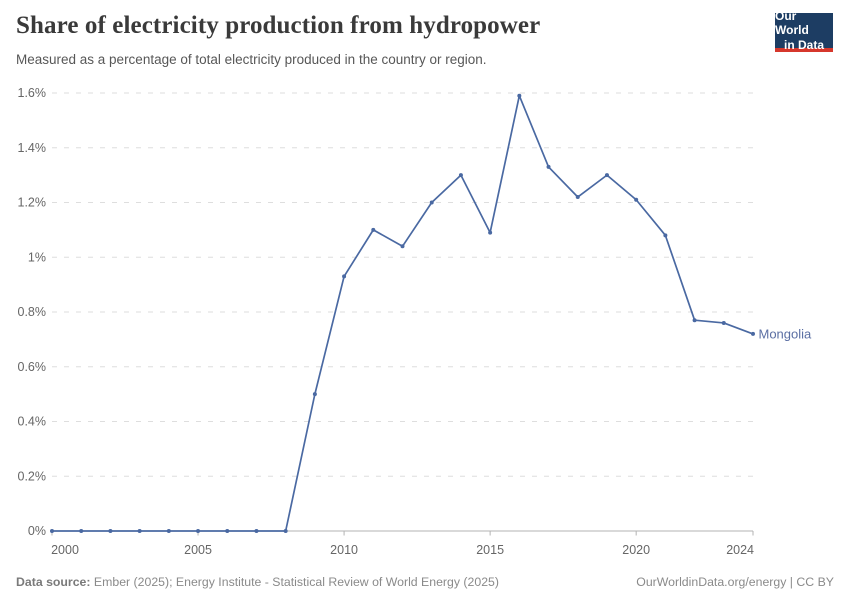 The height and width of the screenshot is (600, 850). What do you see at coordinates (53, 582) in the screenshot?
I see `data-source-label: Data source:` at bounding box center [53, 582].